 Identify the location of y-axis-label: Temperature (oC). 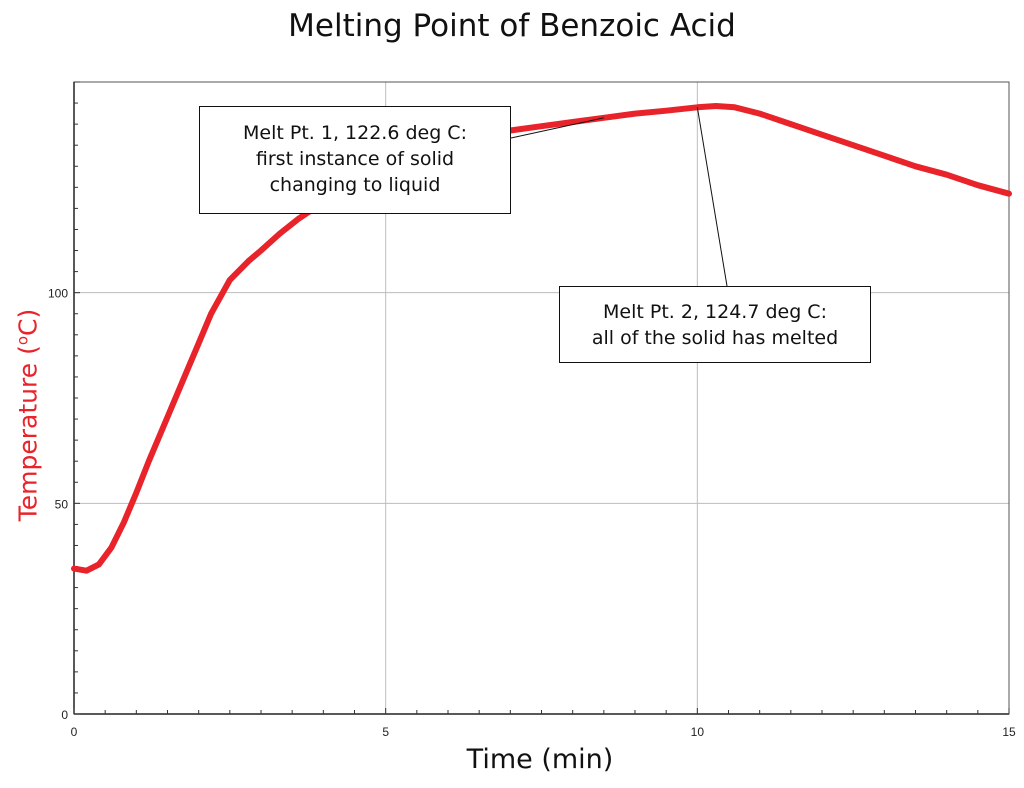
(27, 415).